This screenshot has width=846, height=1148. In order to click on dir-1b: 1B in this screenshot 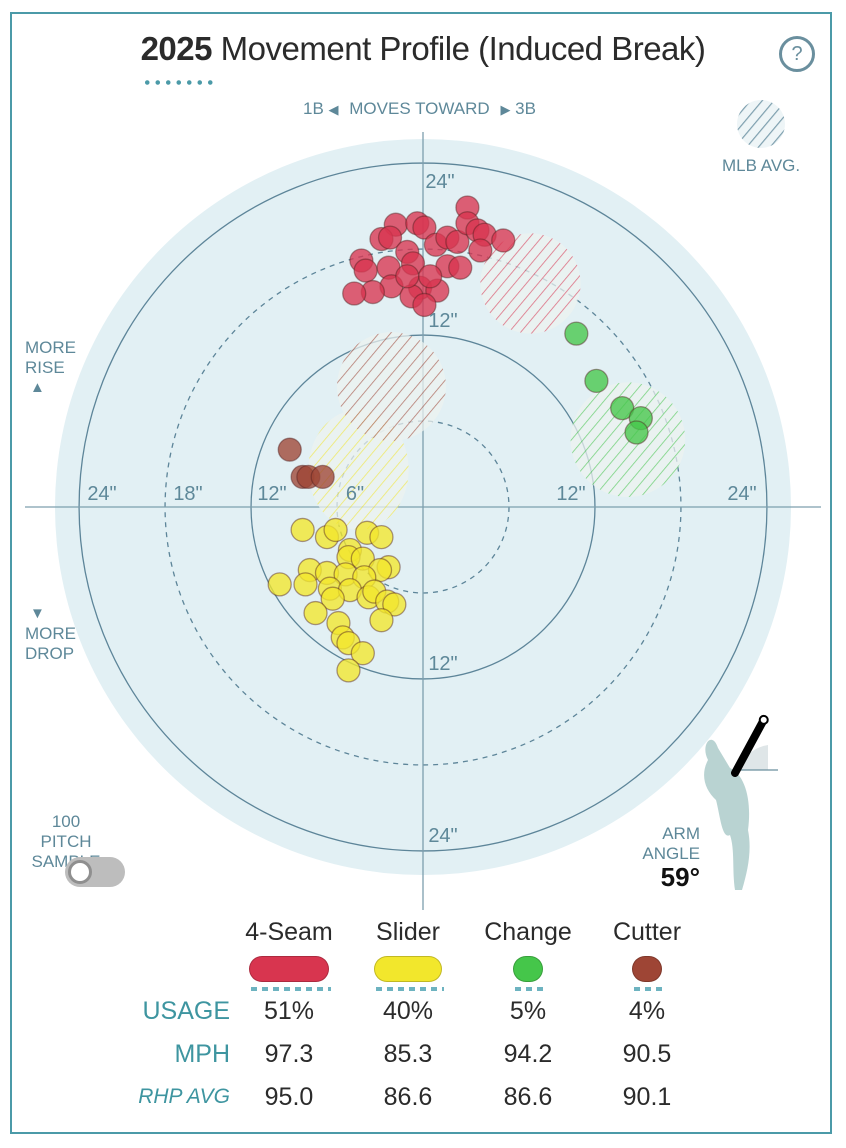, I will do `click(313, 108)`.